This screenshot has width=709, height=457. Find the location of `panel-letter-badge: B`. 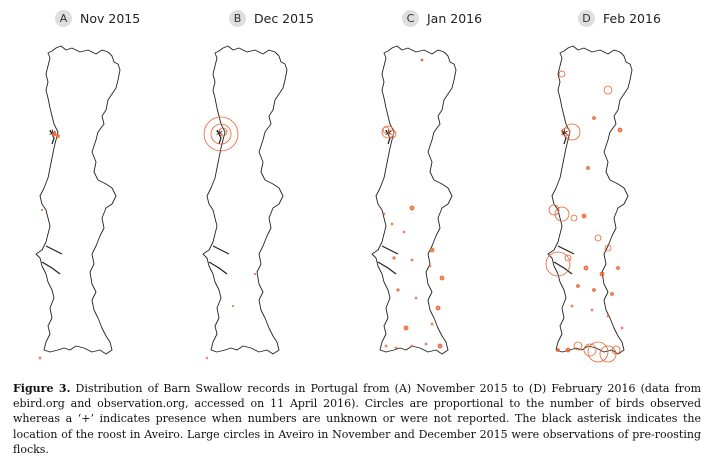

panel-letter-badge: B is located at coordinates (237, 18).